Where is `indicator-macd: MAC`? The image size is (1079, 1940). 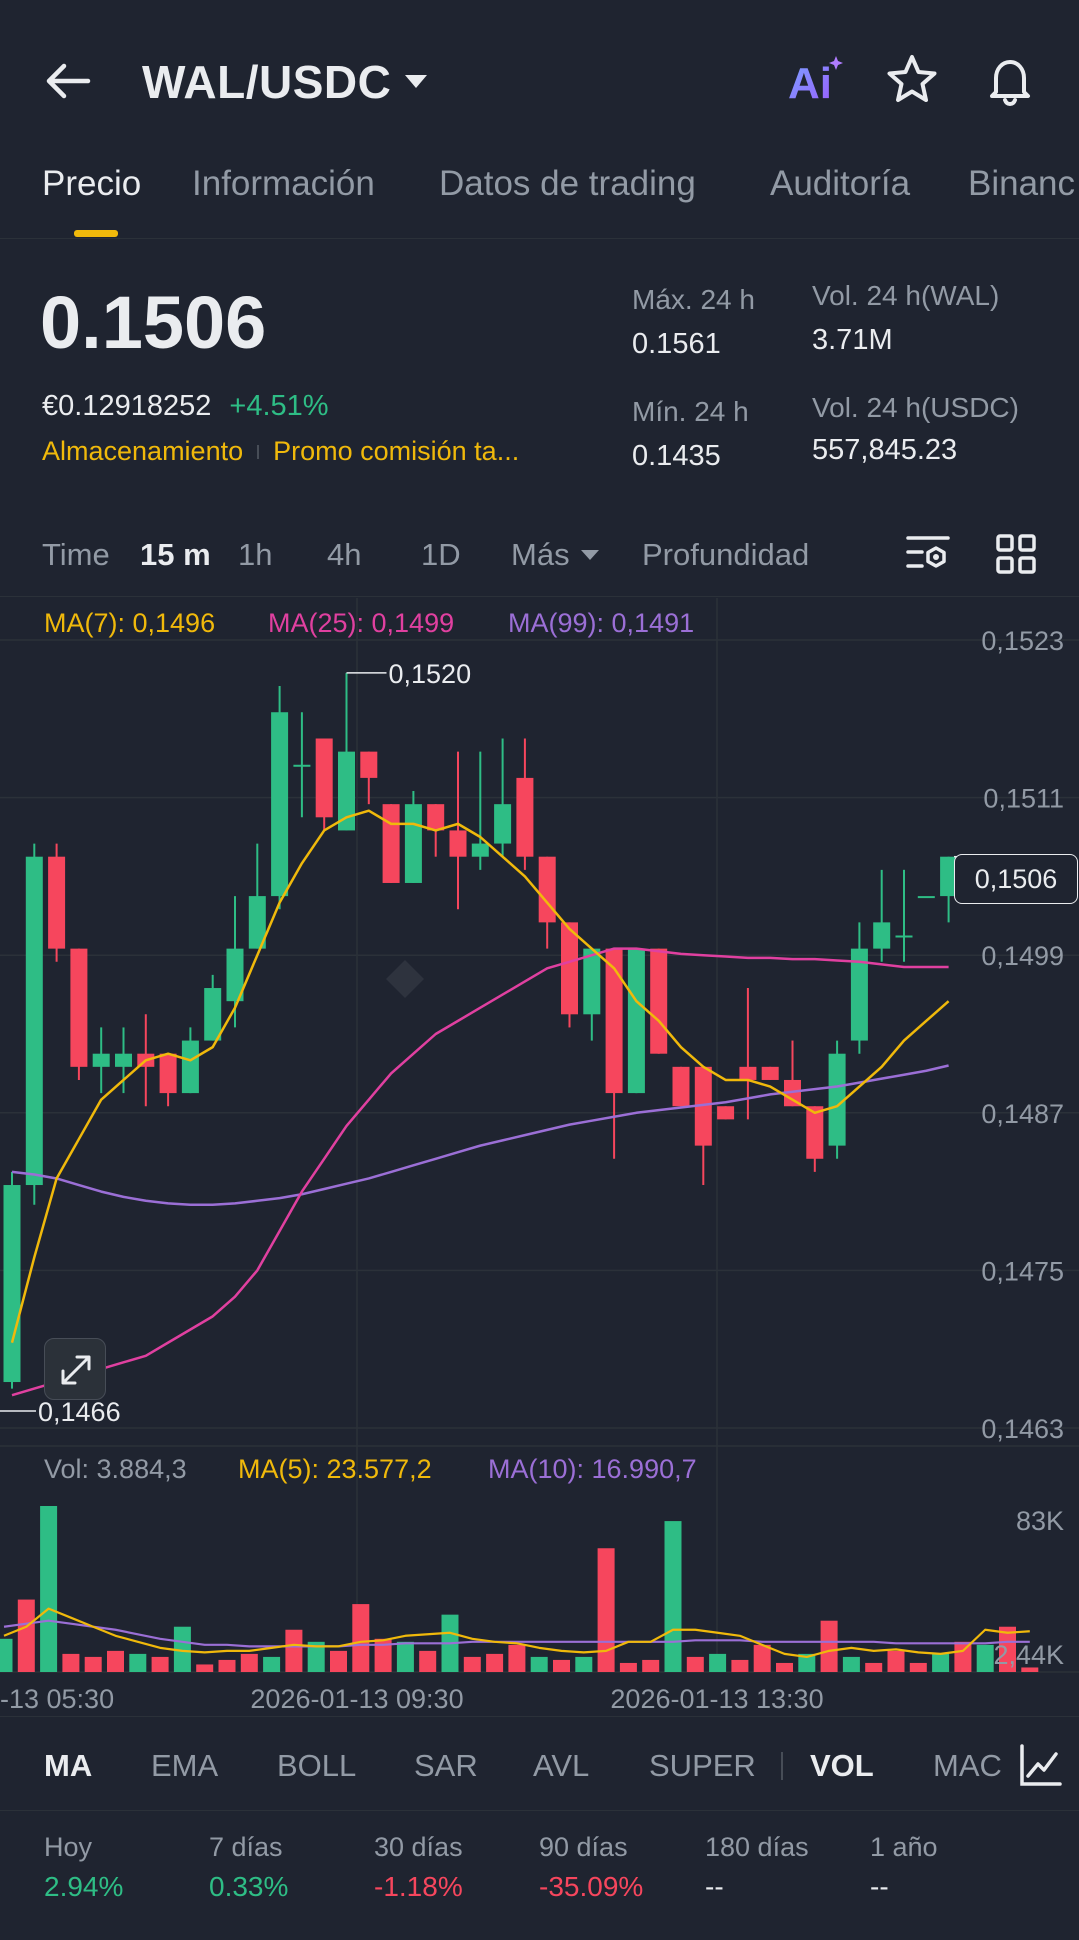
indicator-macd: MAC is located at coordinates (967, 1765).